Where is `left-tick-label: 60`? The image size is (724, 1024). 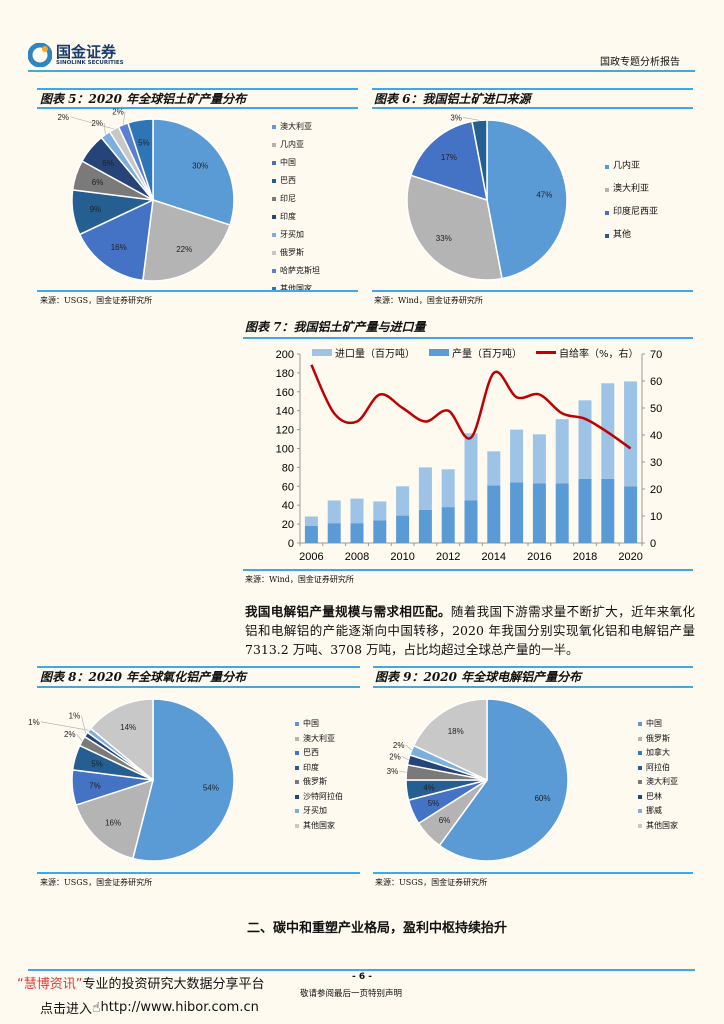
left-tick-label: 60 is located at coordinates (288, 487).